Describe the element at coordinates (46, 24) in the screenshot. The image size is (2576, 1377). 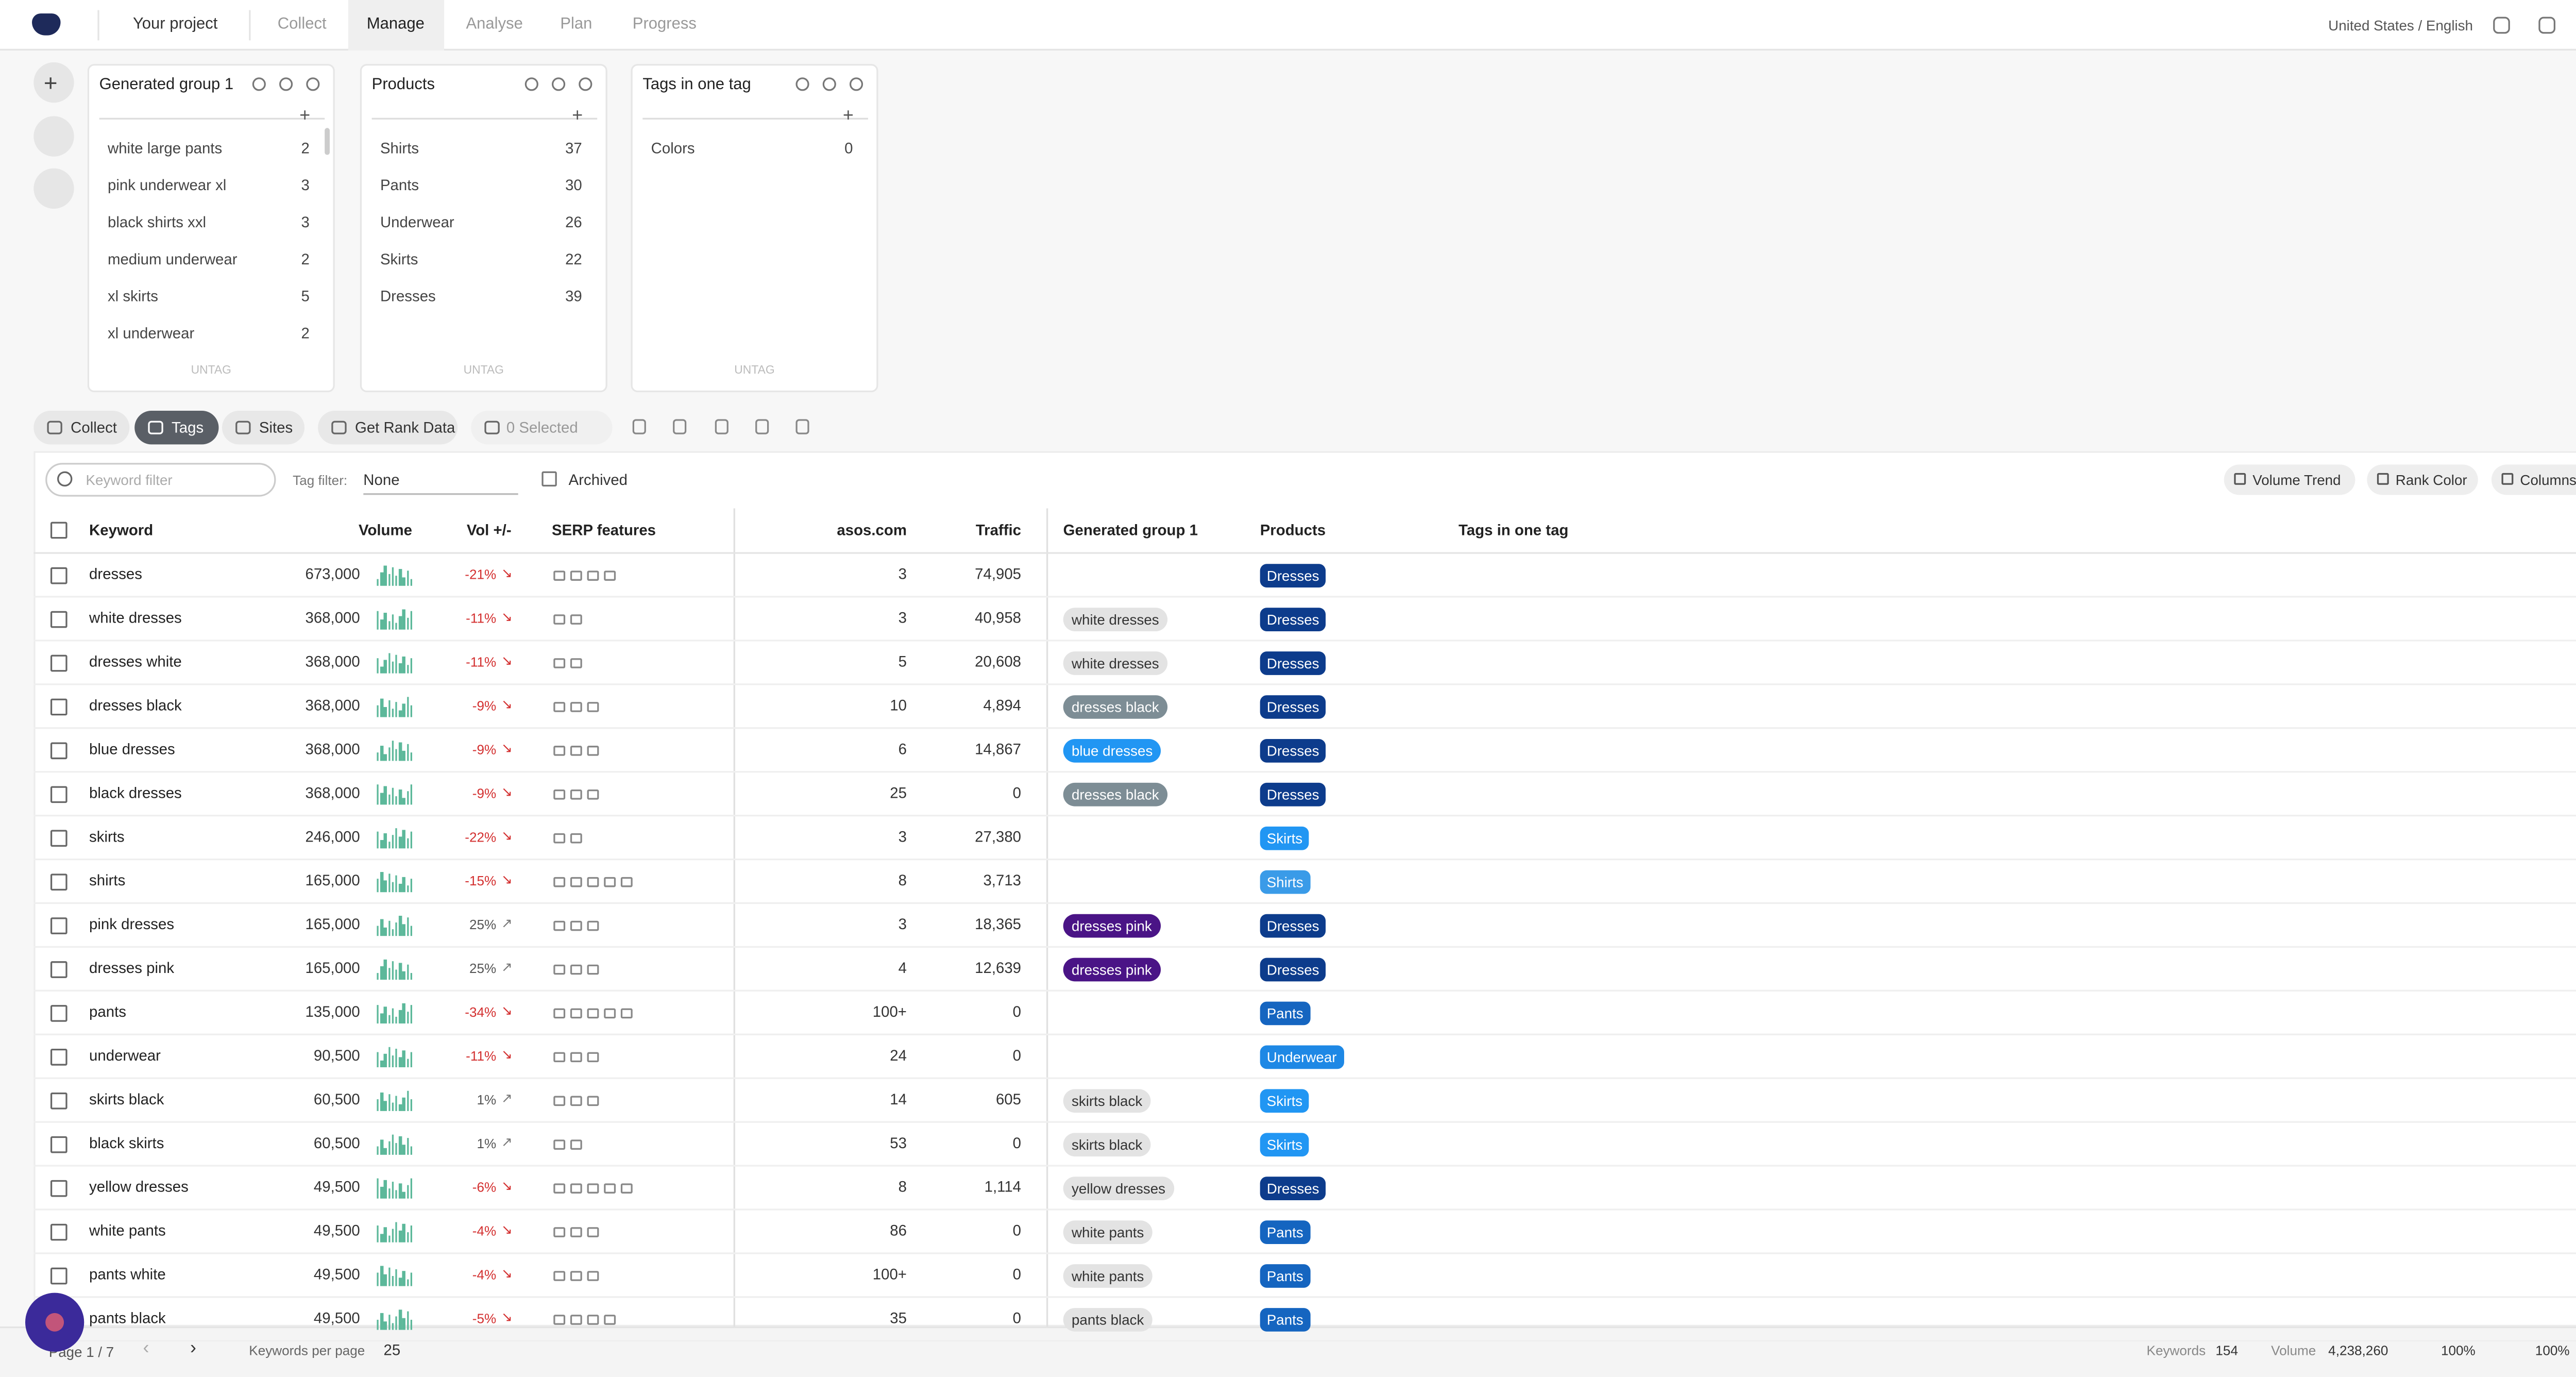
I see `logo` at that location.